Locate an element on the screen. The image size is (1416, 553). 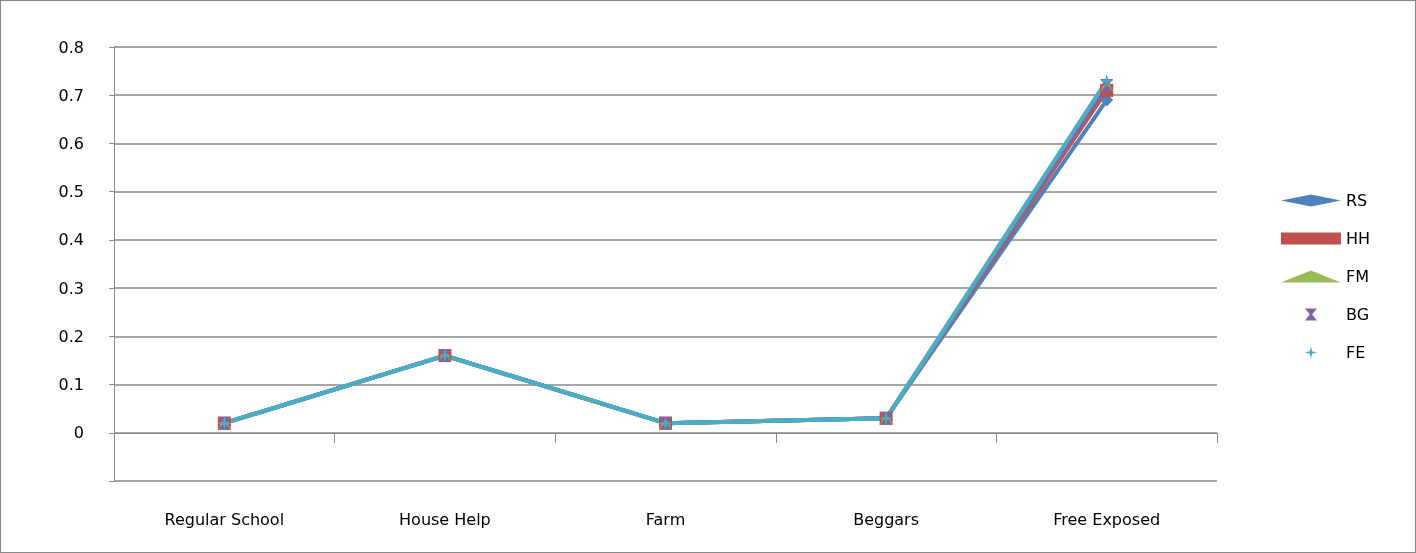
legend-label: HH is located at coordinates (1357, 238).